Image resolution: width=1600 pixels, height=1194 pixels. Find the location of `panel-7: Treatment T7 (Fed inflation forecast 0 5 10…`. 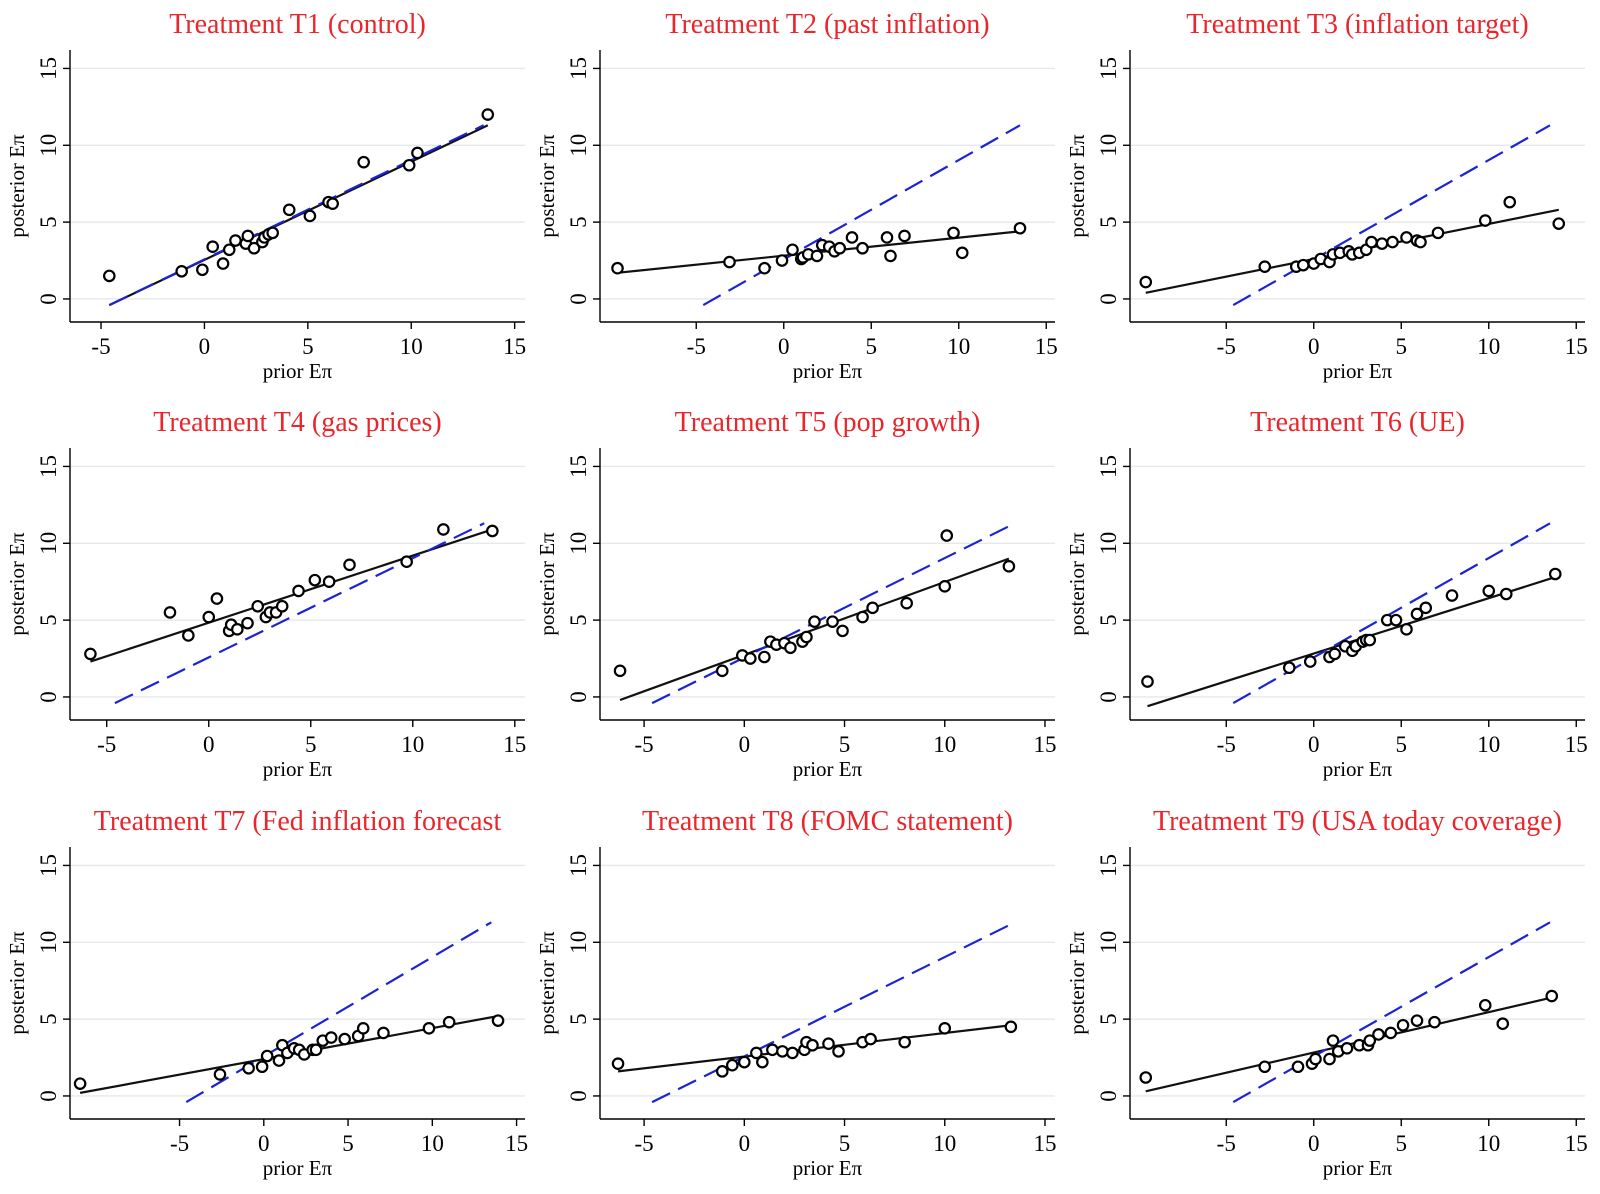

panel-7: Treatment T7 (Fed inflation forecast 0 5 10… is located at coordinates (266, 993).